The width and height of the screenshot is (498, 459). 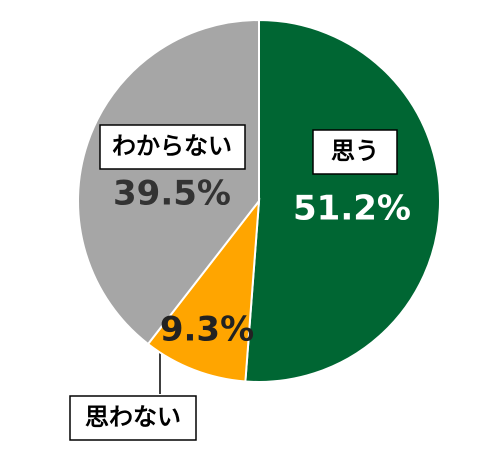 I want to click on category-label: 思わない, so click(x=133, y=417).